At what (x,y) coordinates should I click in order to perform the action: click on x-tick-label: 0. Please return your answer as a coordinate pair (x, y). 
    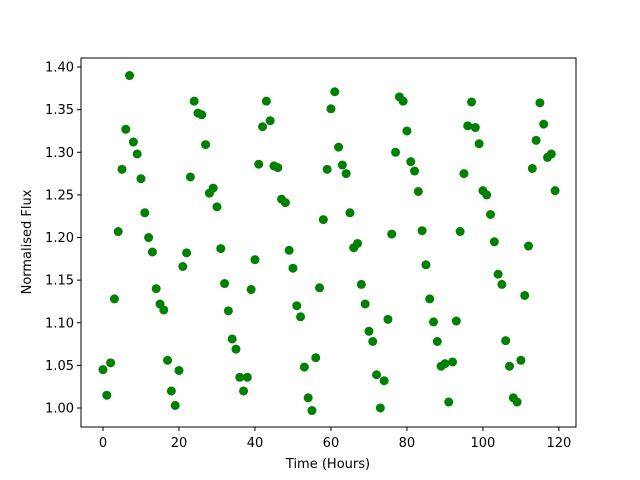
    Looking at the image, I should click on (103, 443).